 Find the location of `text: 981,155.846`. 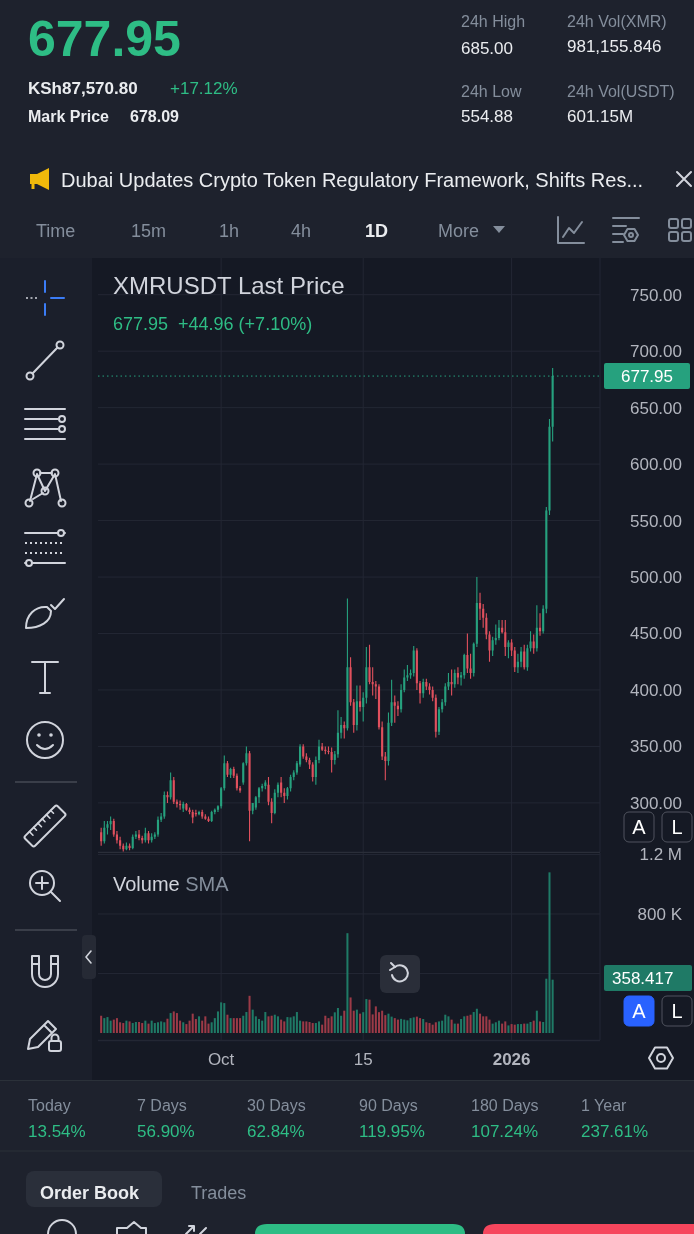

text: 981,155.846 is located at coordinates (614, 46).